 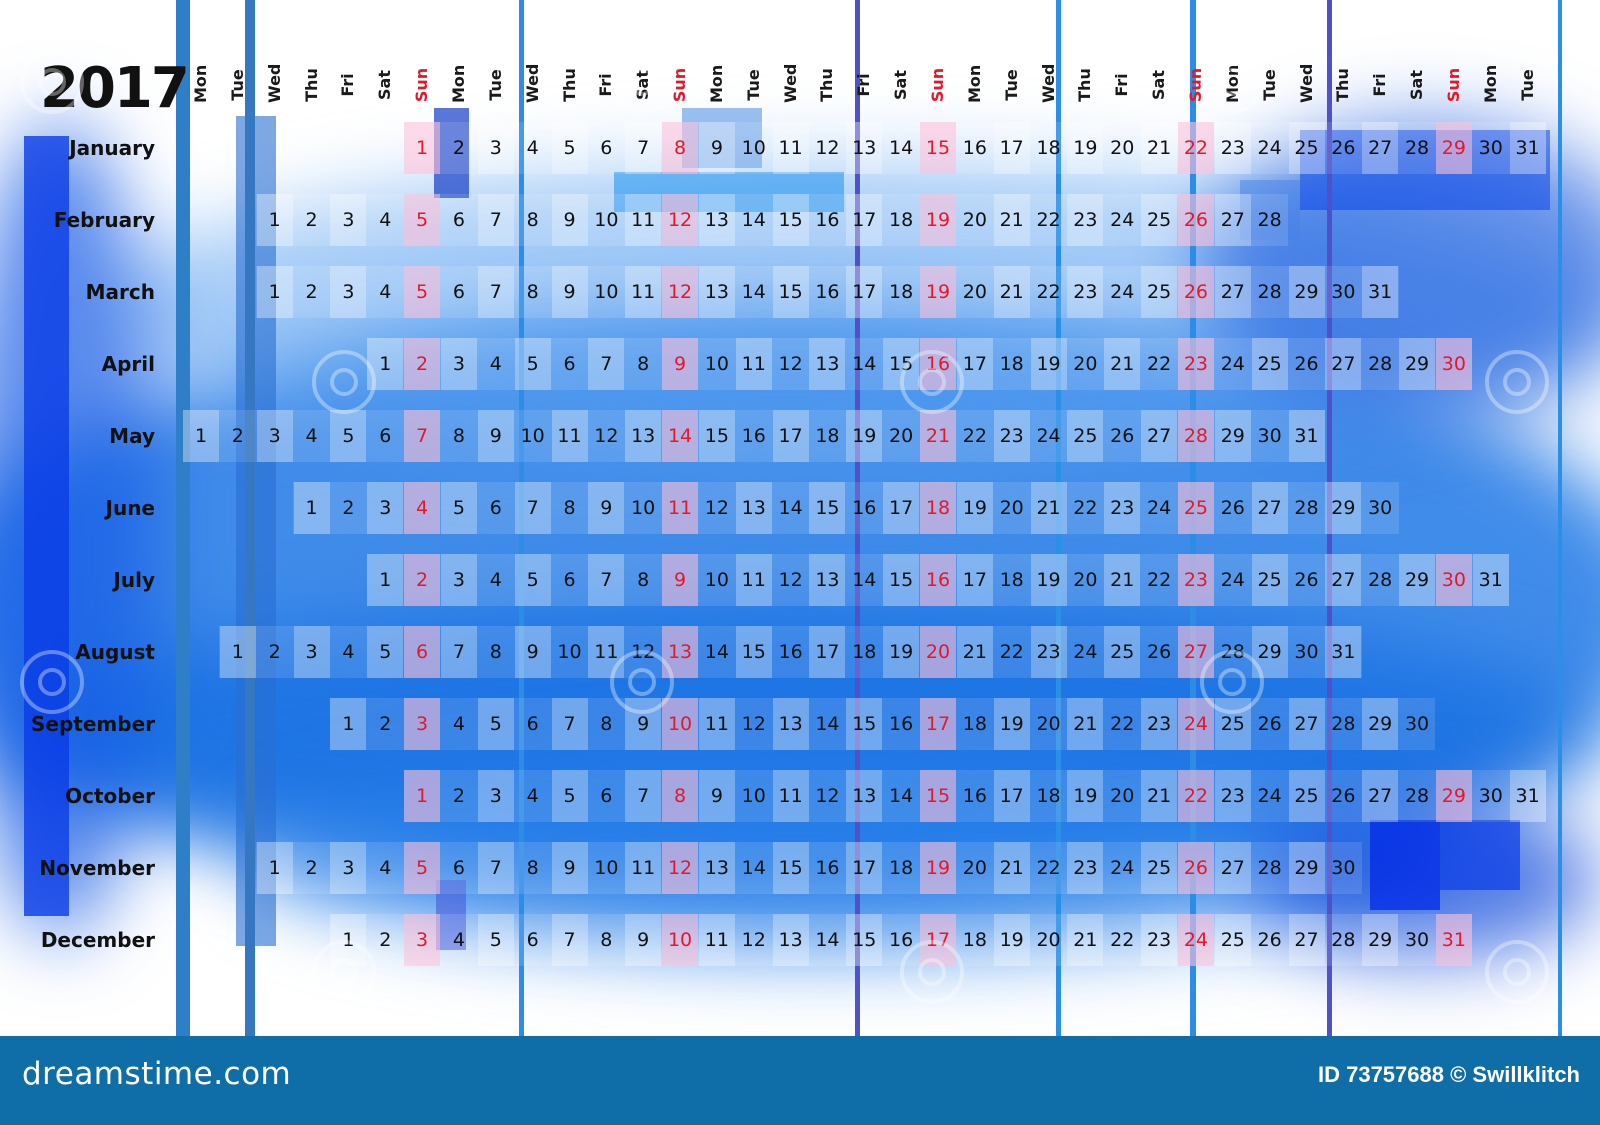 I want to click on month-row-band, so click(x=846, y=508).